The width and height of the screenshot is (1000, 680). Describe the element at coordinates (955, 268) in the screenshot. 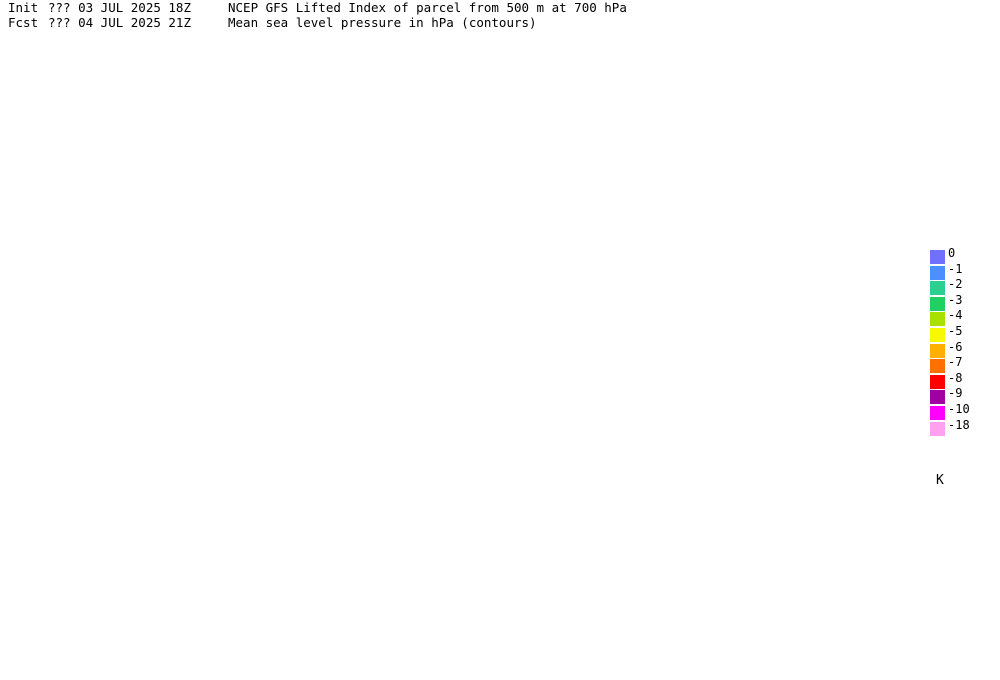

I see `legend-label: -1` at that location.